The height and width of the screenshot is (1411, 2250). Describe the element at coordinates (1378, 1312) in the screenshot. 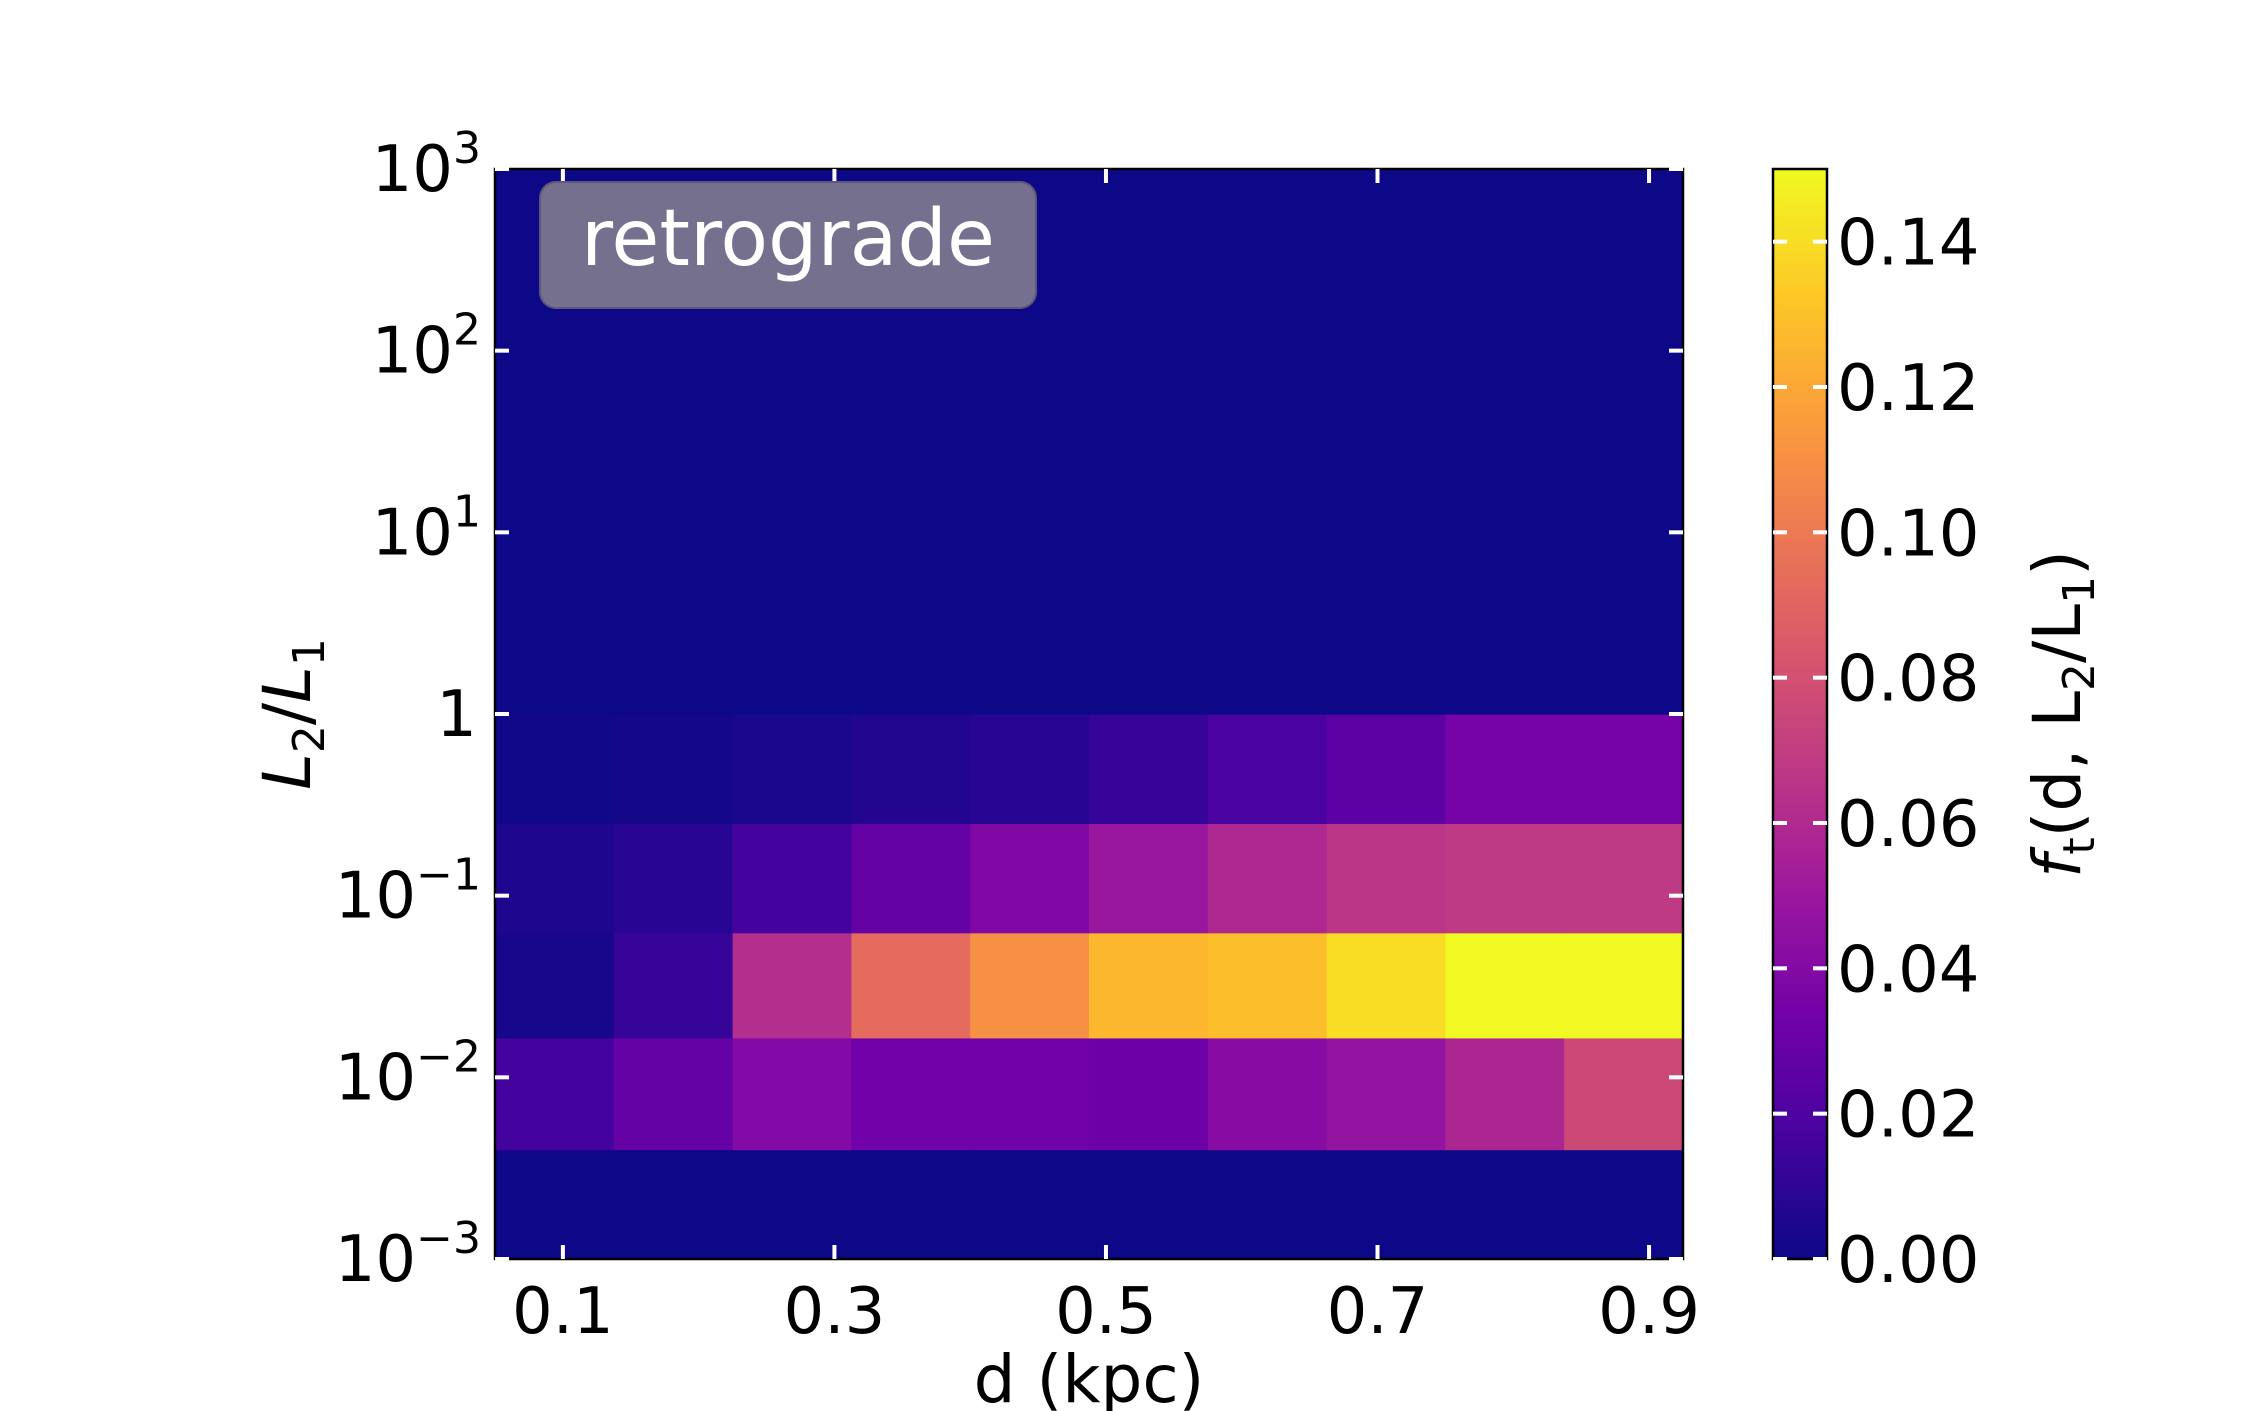

I see `x-tick-label: 0.7` at that location.